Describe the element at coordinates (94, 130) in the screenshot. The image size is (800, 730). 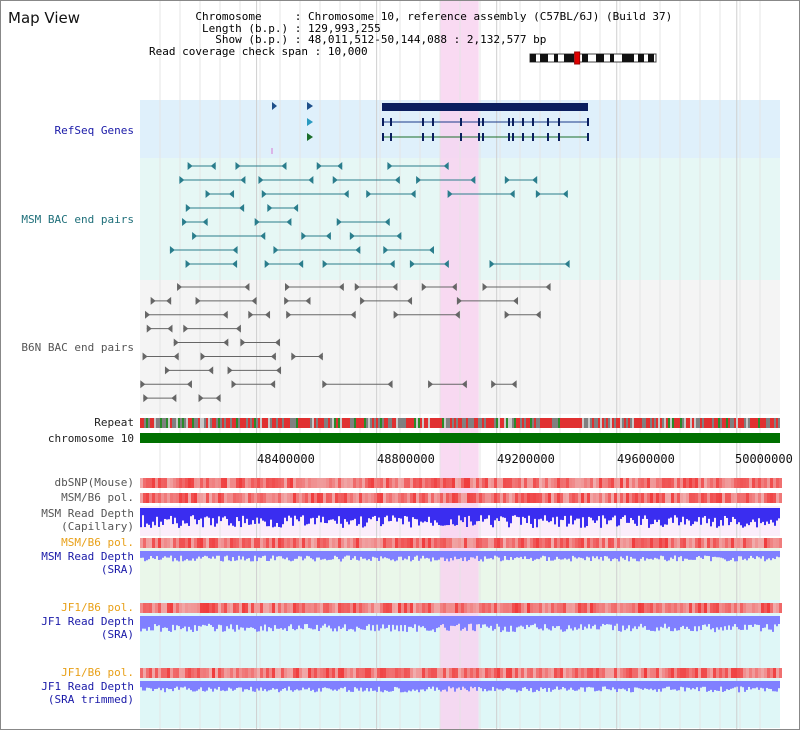
I see `track-label-refseq: RefSeq Genes` at that location.